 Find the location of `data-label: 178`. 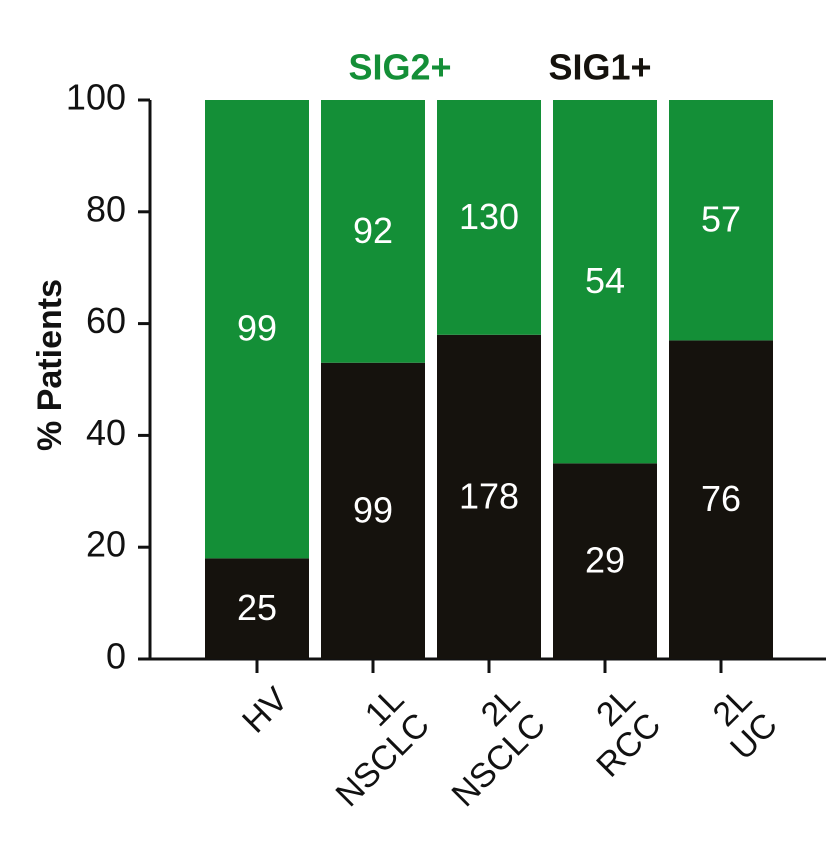

data-label: 178 is located at coordinates (489, 495).